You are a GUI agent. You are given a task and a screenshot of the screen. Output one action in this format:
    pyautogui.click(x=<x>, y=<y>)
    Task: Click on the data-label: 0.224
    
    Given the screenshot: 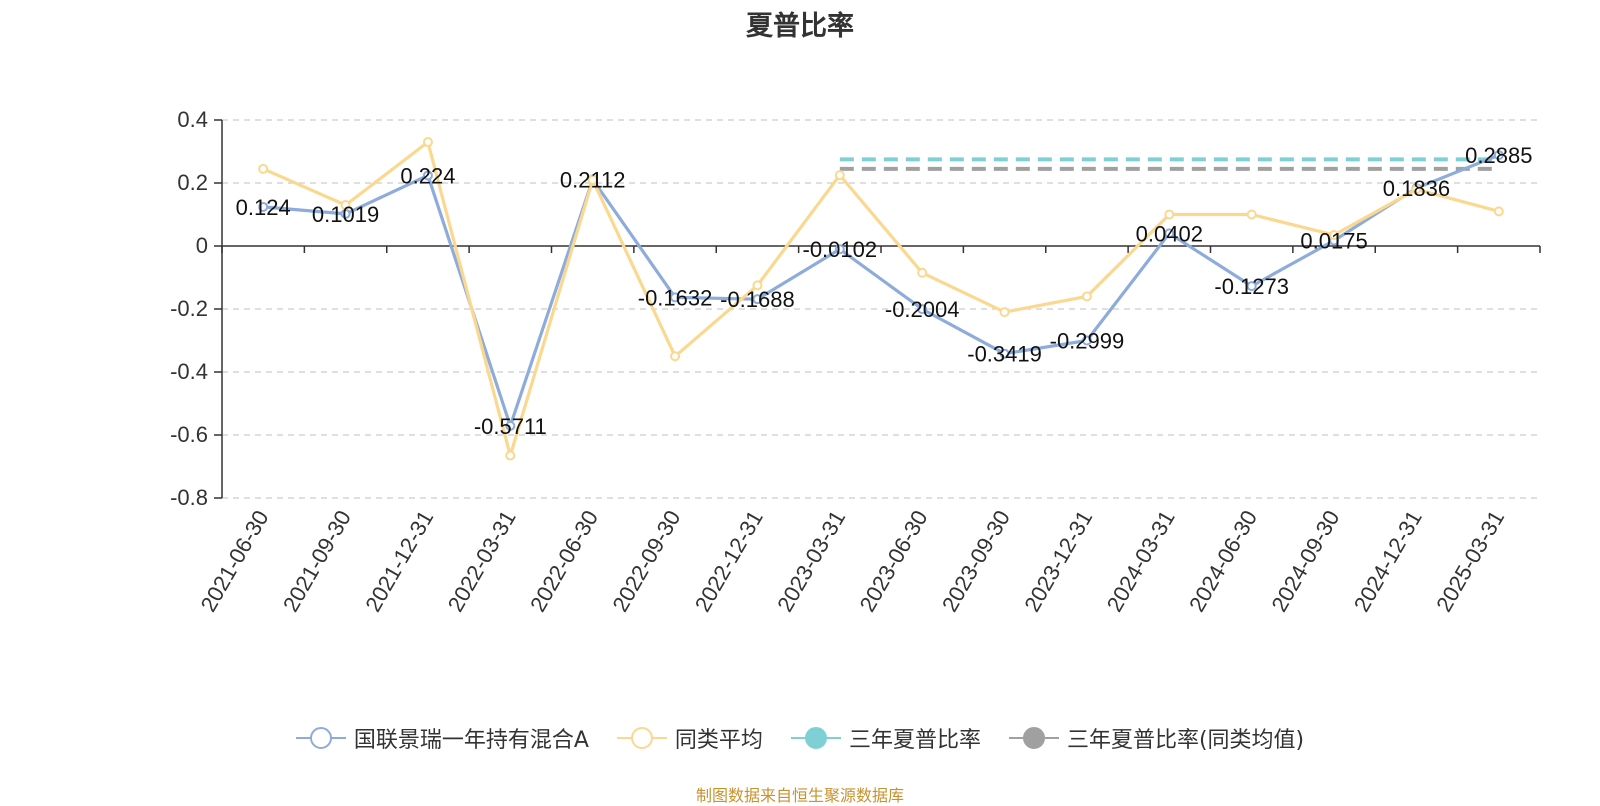 What is the action you would take?
    pyautogui.click(x=427, y=175)
    